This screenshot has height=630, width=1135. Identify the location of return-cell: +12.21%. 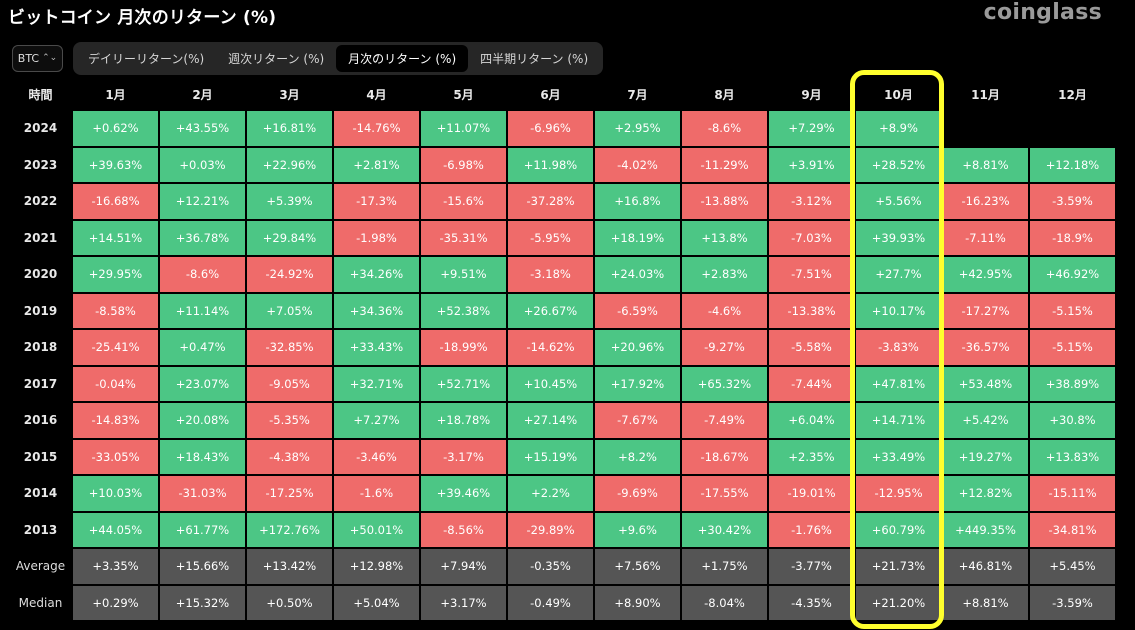
(202, 201).